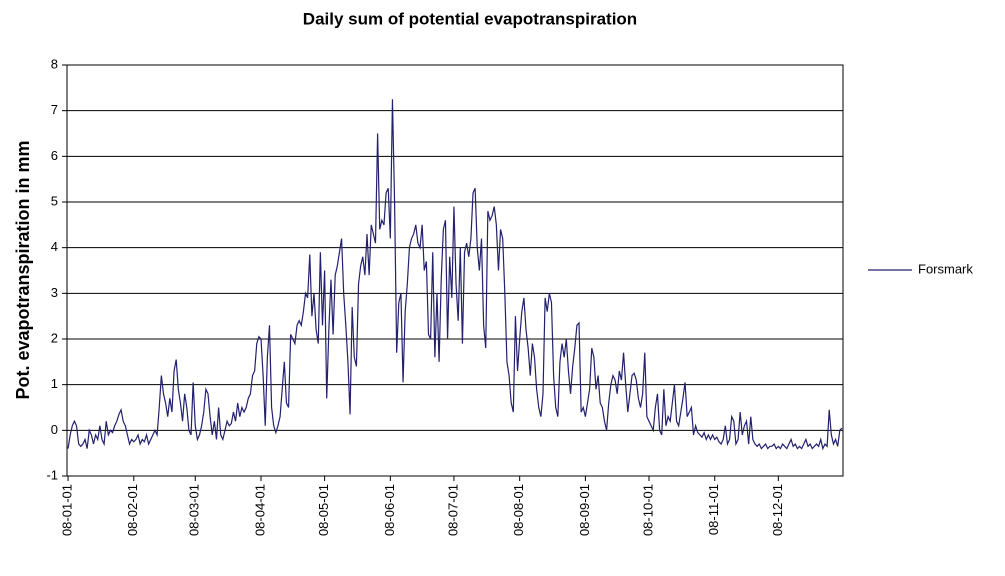  What do you see at coordinates (52, 474) in the screenshot?
I see `y-tick-label: -1` at bounding box center [52, 474].